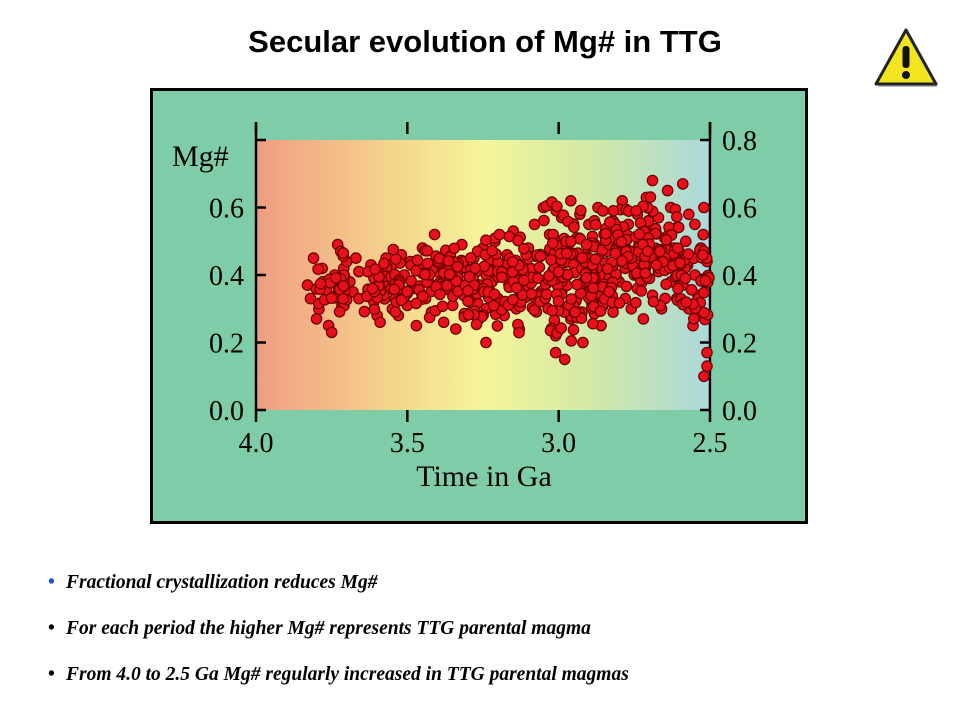 The width and height of the screenshot is (960, 720). I want to click on y-tick-label-right: 0.0, so click(739, 411).